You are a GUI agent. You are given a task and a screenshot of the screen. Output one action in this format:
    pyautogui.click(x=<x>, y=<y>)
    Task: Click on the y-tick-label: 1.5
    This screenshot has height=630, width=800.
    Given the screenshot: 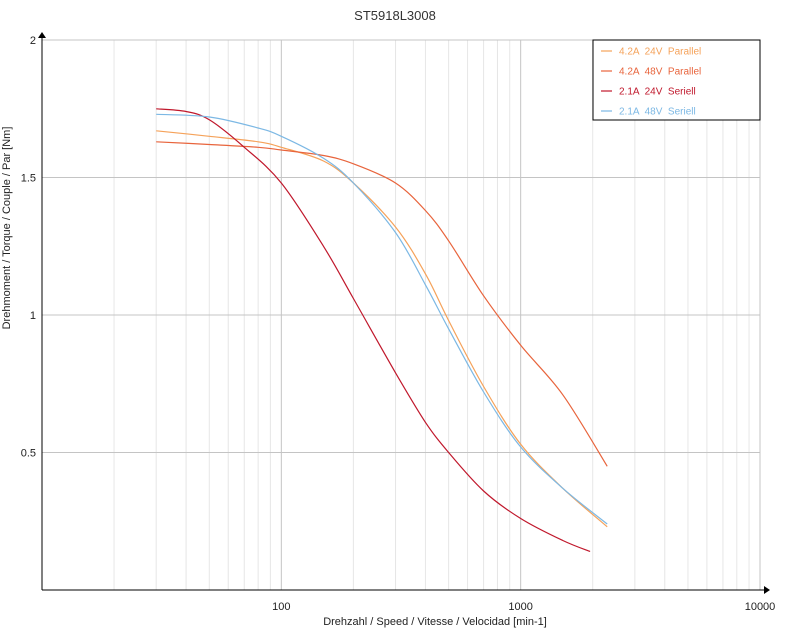 What is the action you would take?
    pyautogui.click(x=28, y=179)
    